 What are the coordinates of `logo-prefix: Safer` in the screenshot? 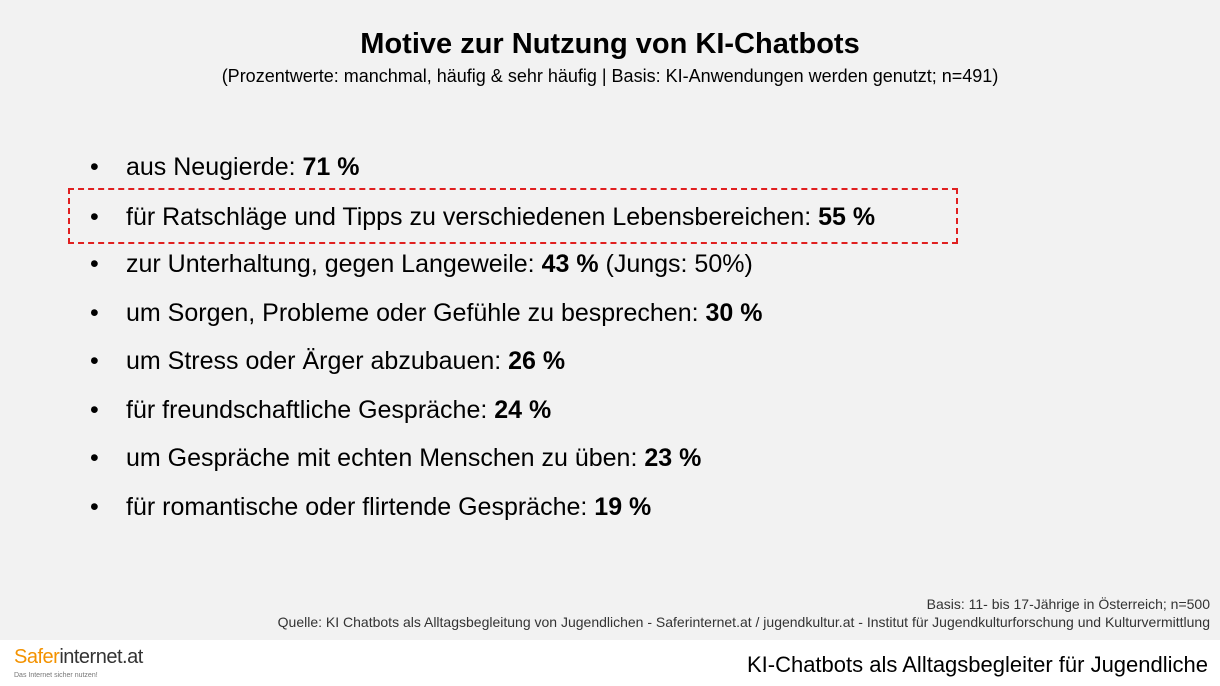 It's located at (37, 657).